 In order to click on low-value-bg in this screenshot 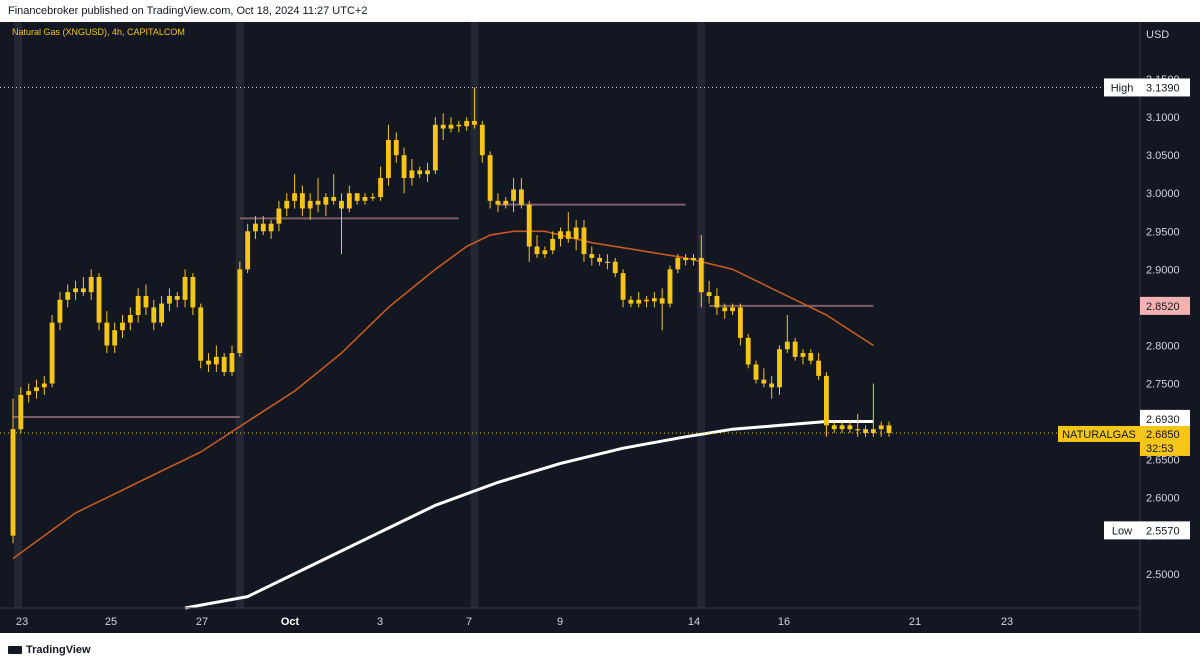, I will do `click(1165, 530)`.